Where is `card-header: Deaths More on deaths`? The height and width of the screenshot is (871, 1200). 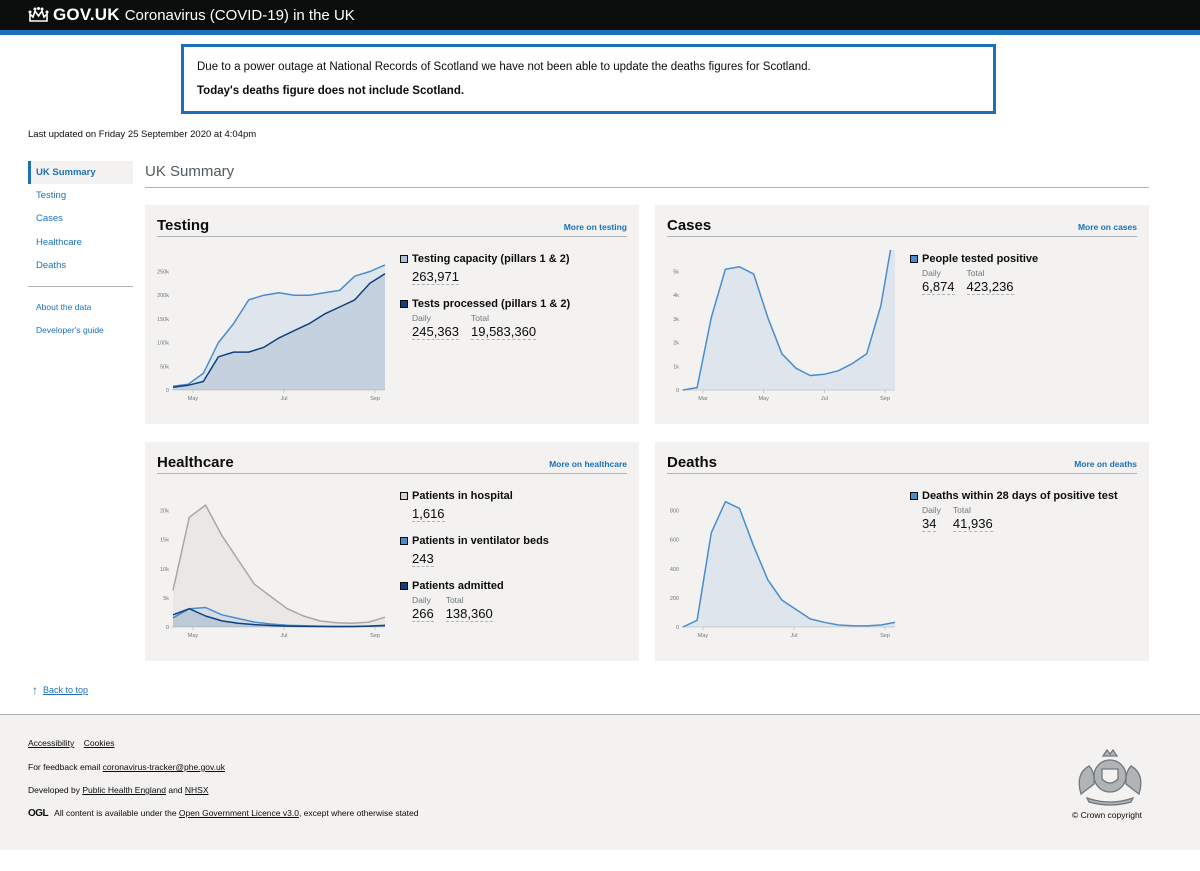
card-header: Deaths More on deaths is located at coordinates (902, 464).